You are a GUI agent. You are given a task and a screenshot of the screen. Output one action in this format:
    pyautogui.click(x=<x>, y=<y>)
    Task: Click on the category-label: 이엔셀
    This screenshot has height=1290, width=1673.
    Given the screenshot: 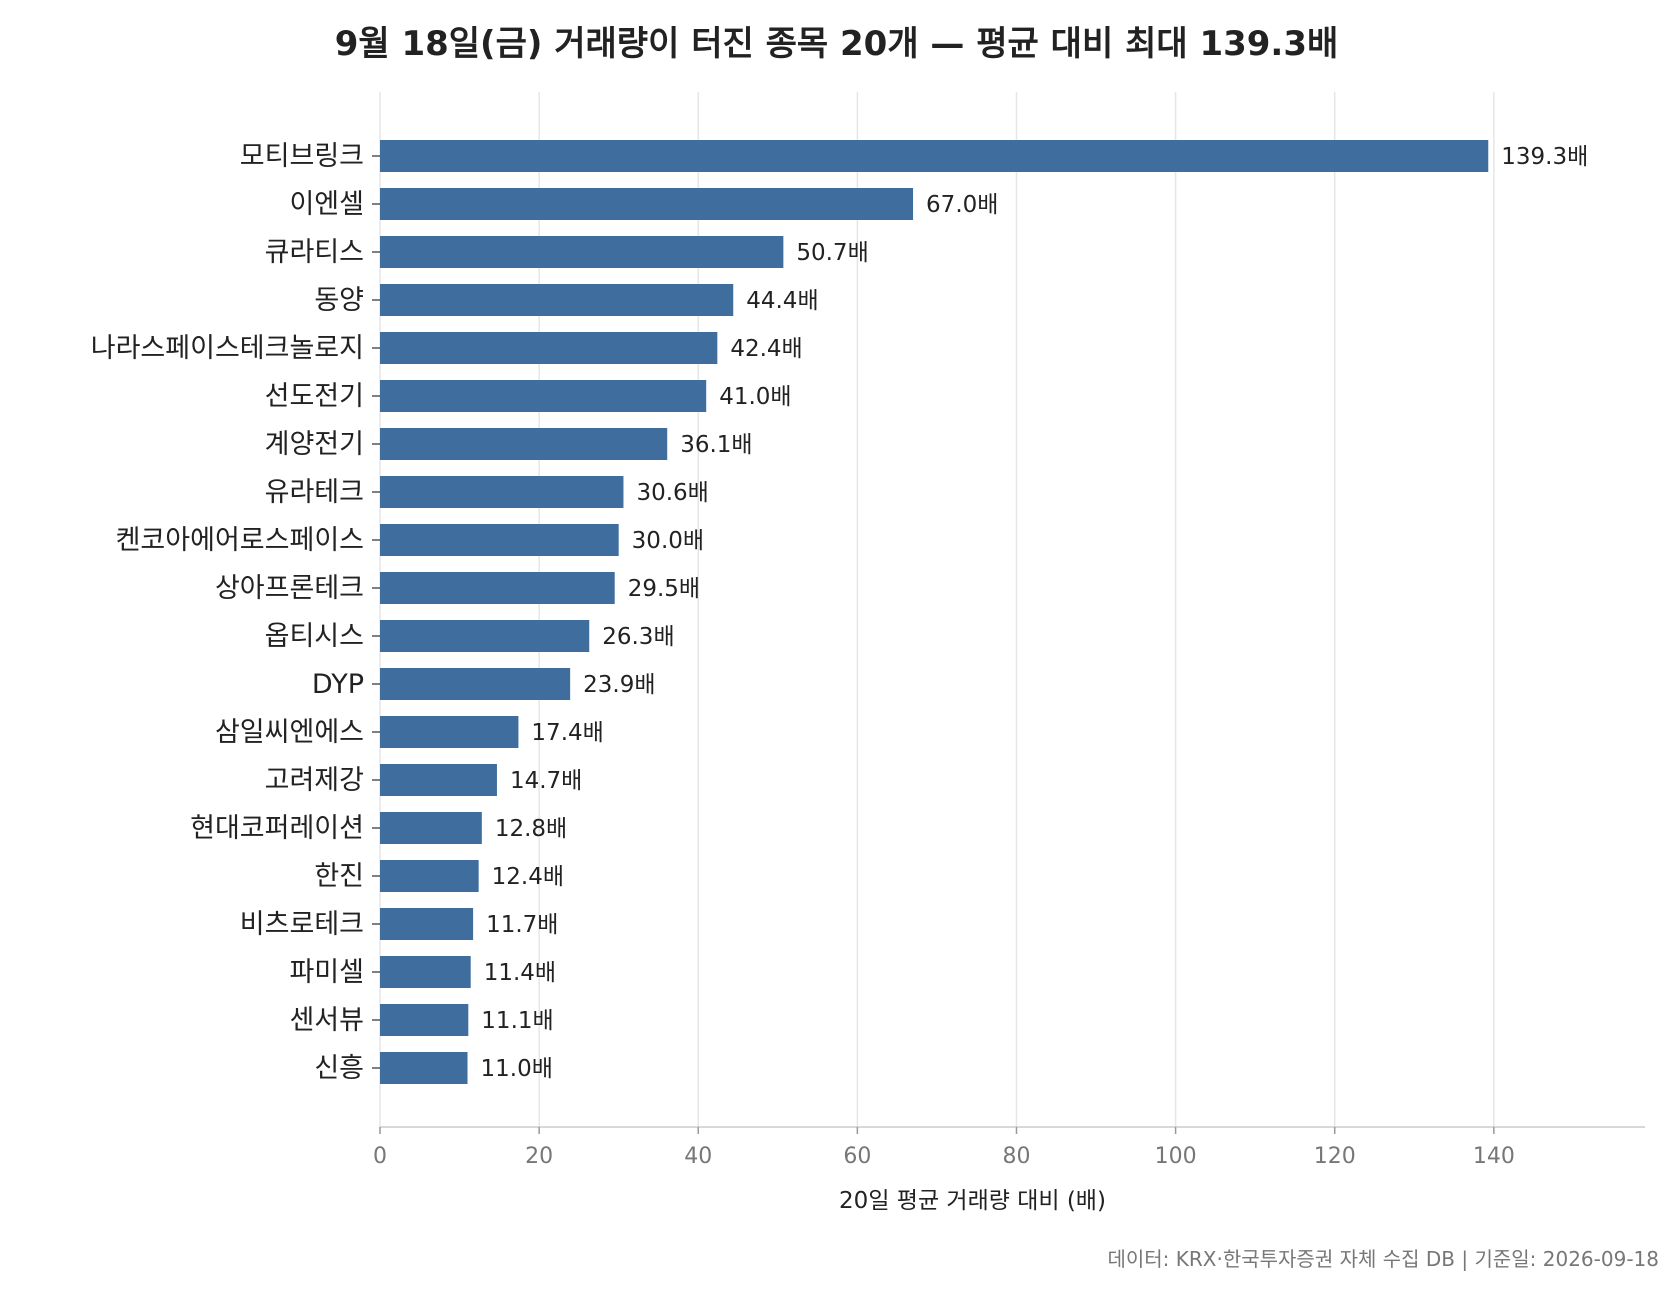 What is the action you would take?
    pyautogui.click(x=326, y=204)
    